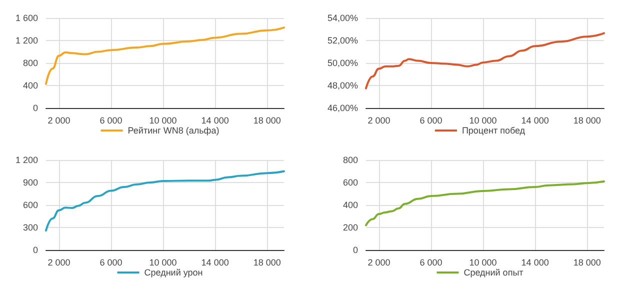 Image resolution: width=640 pixels, height=284 pixels. Describe the element at coordinates (494, 131) in the screenshot. I see `legend-label: Процент побед` at that location.